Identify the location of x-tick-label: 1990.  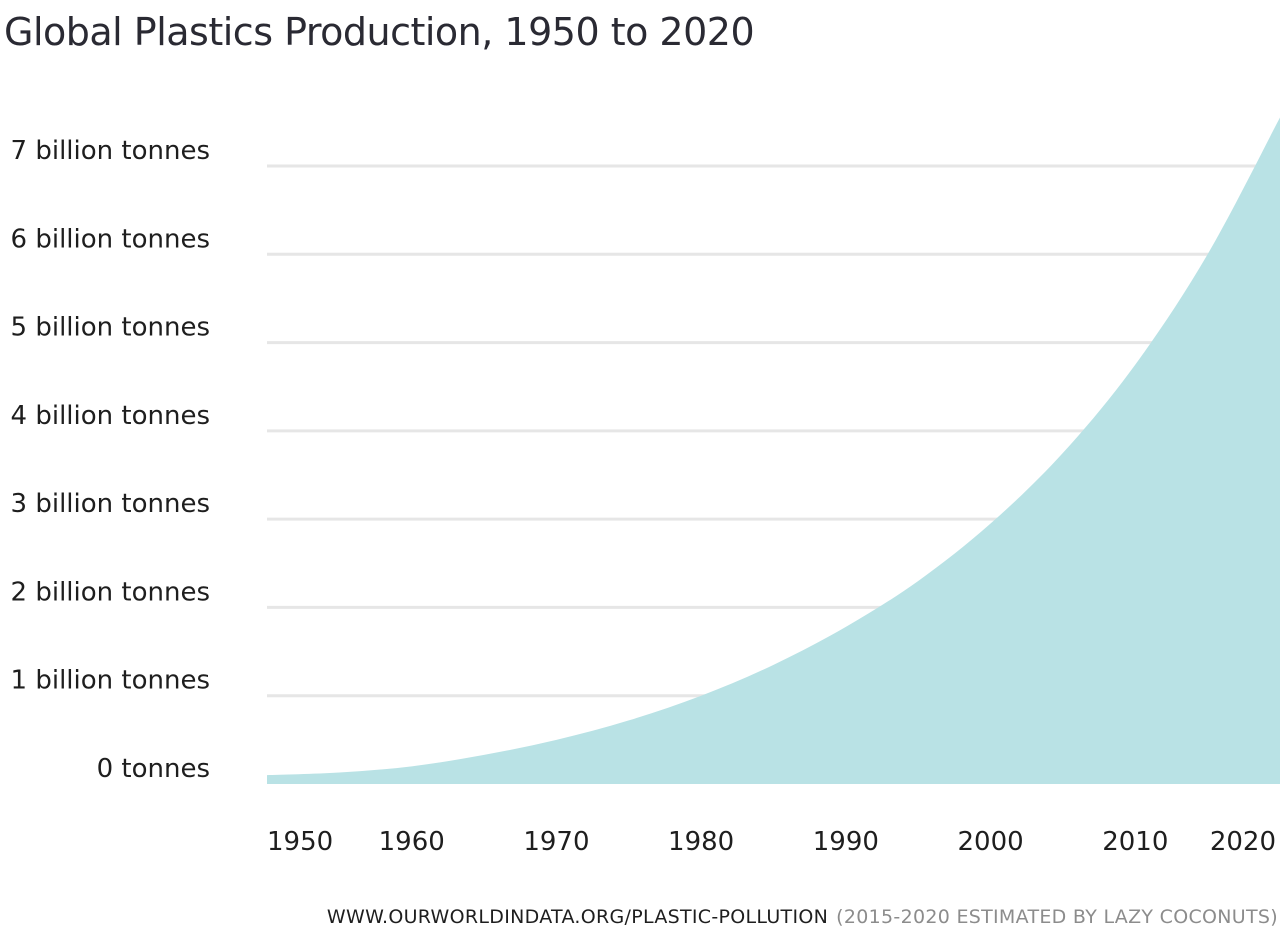
(846, 842).